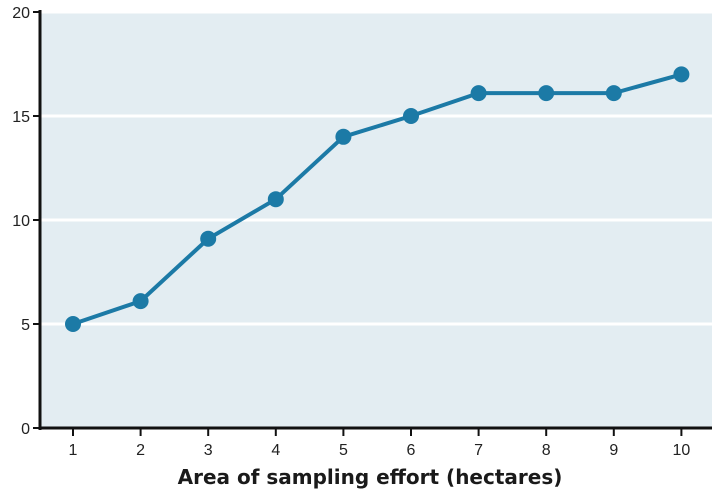 Image resolution: width=712 pixels, height=494 pixels. What do you see at coordinates (21, 117) in the screenshot?
I see `y-tick-label-15: 15` at bounding box center [21, 117].